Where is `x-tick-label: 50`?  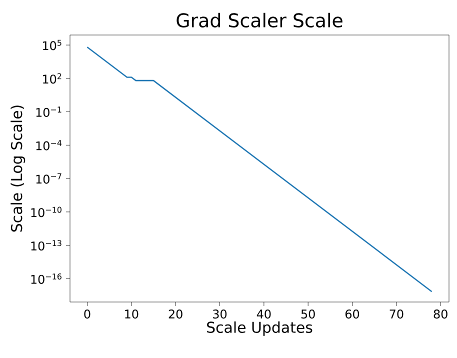 x-tick-label: 50 is located at coordinates (308, 314).